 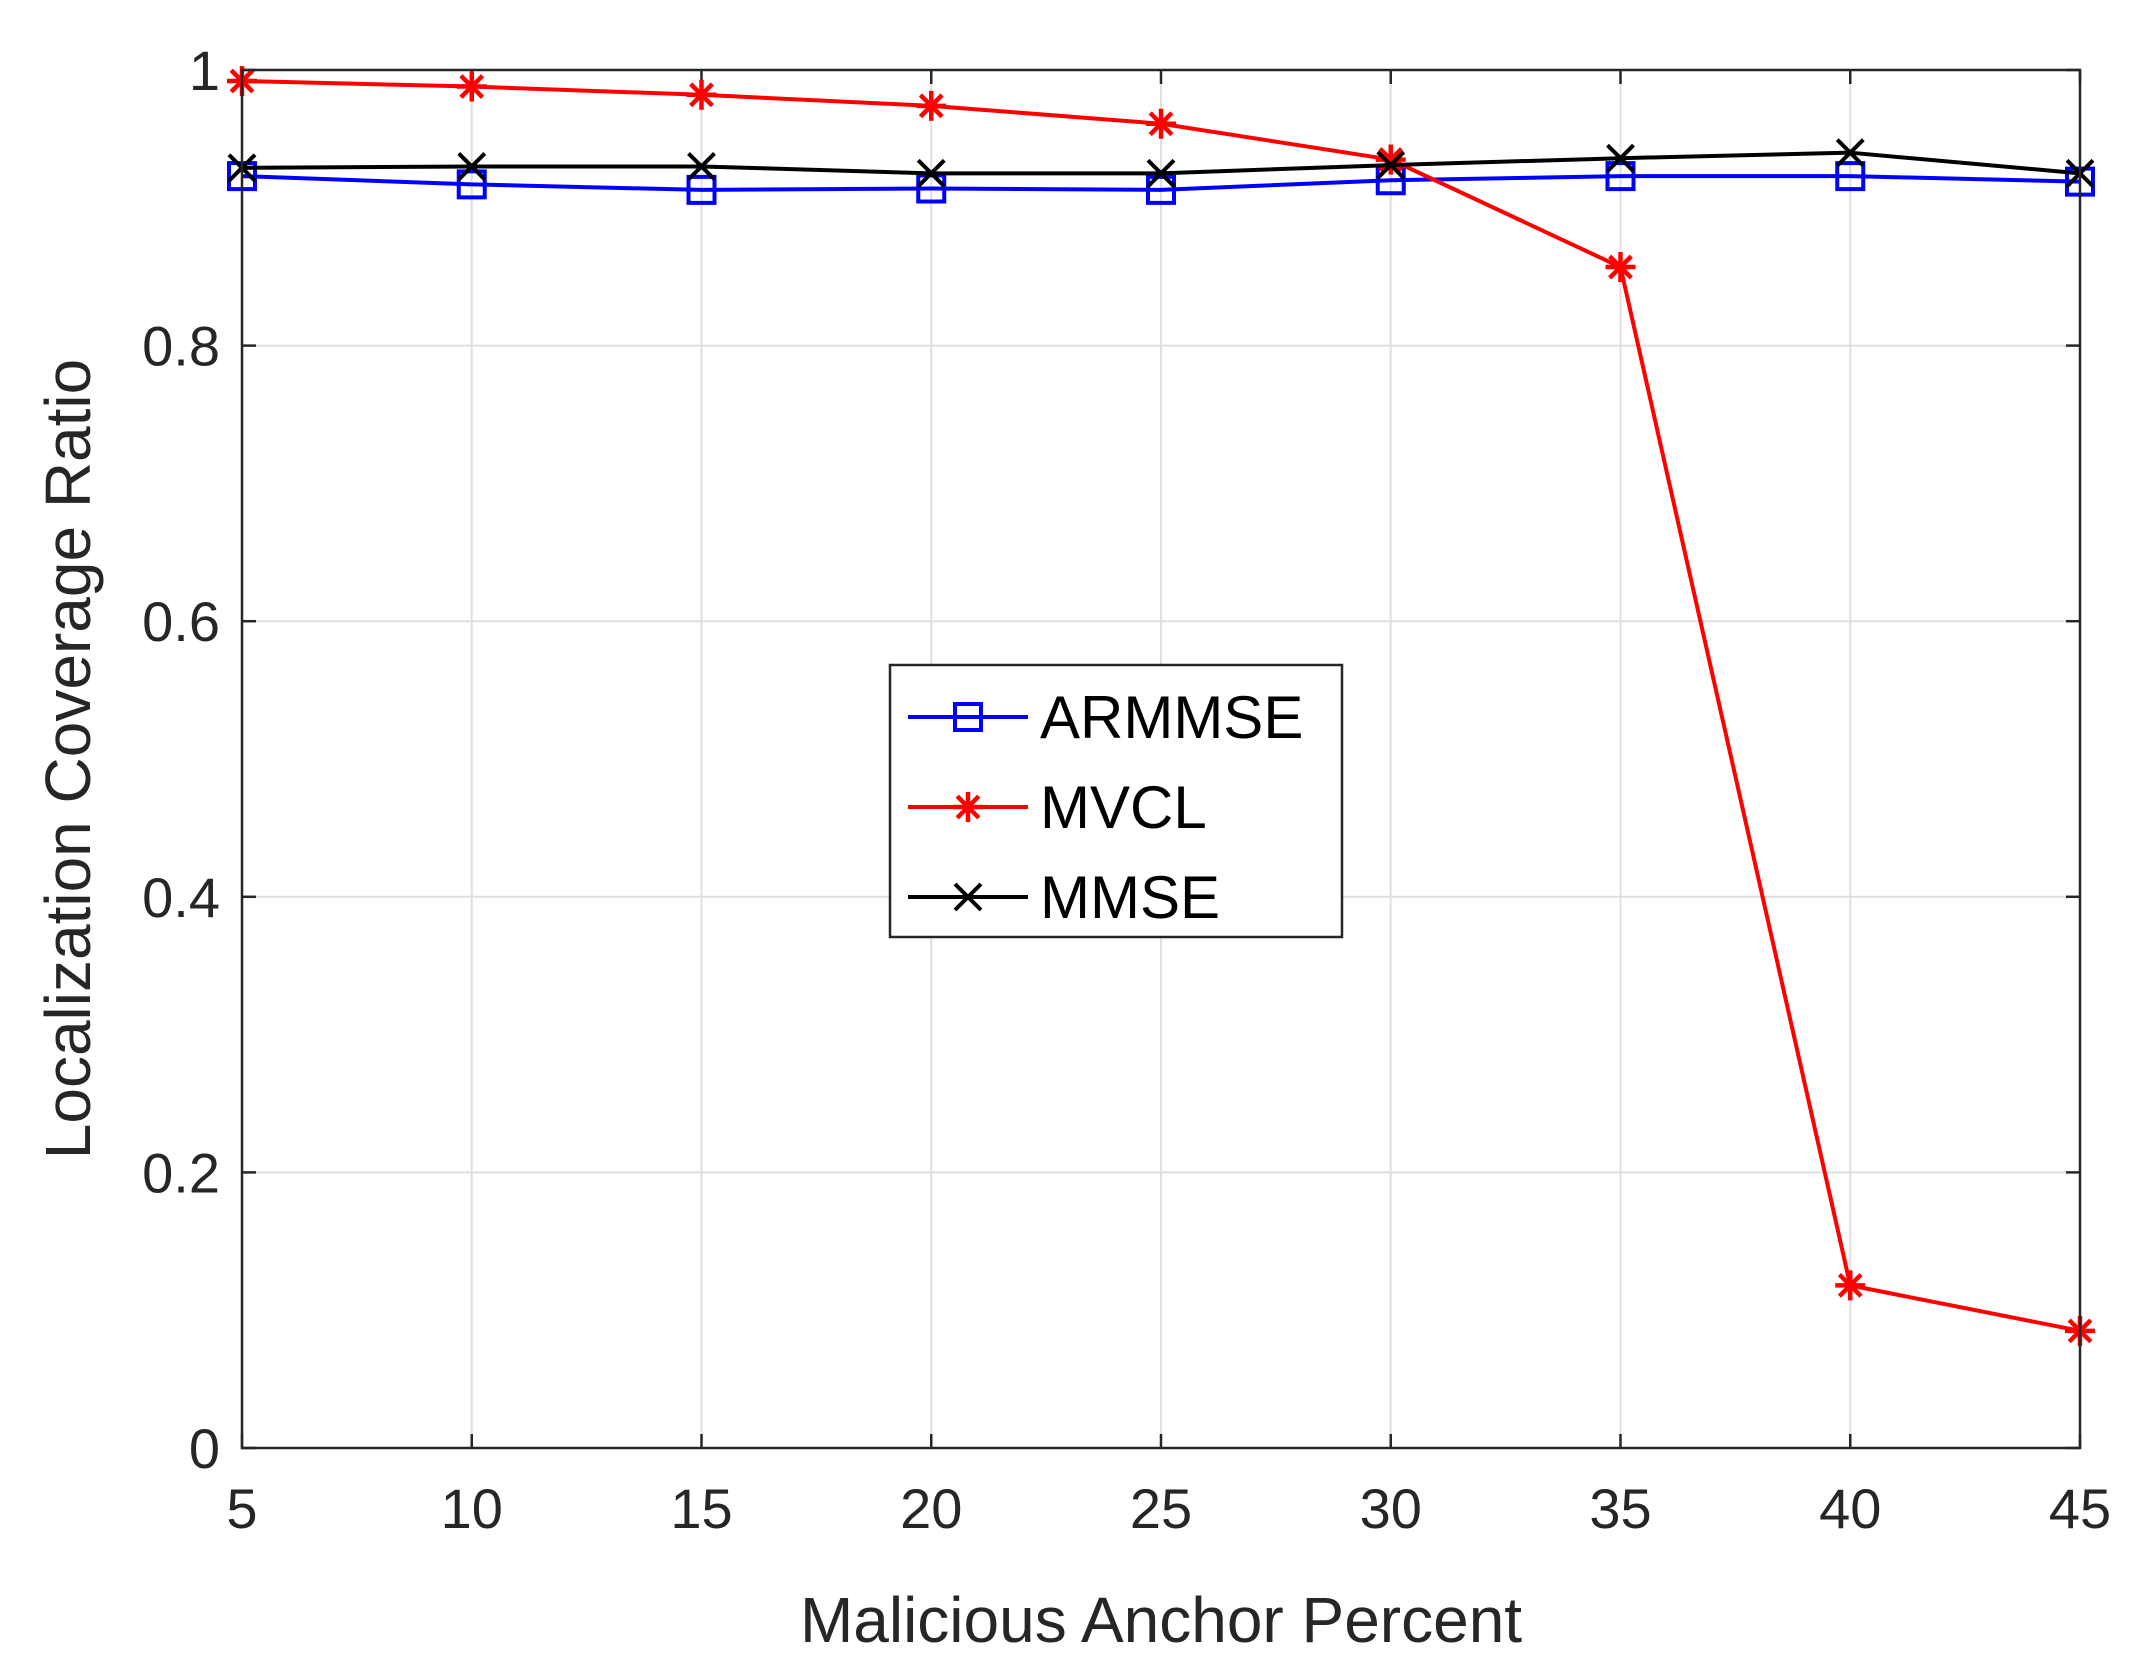 What do you see at coordinates (931, 1508) in the screenshot?
I see `x-tick-label: 20` at bounding box center [931, 1508].